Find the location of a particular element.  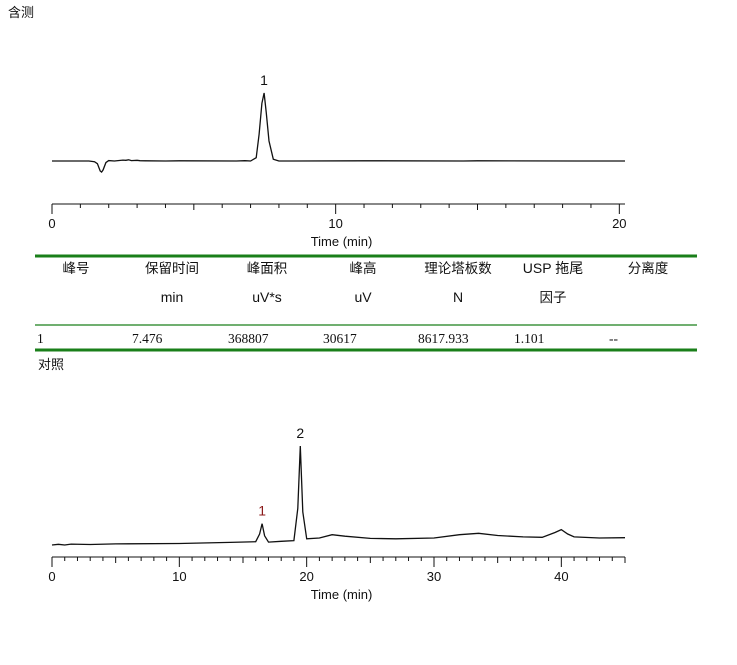

header-cell: 峰号 is located at coordinates (76, 269).